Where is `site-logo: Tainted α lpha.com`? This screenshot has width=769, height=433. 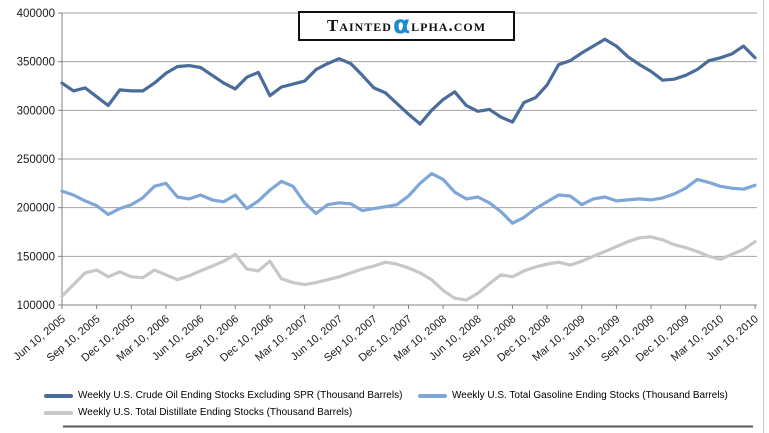
site-logo: Tainted α lpha.com is located at coordinates (406, 26).